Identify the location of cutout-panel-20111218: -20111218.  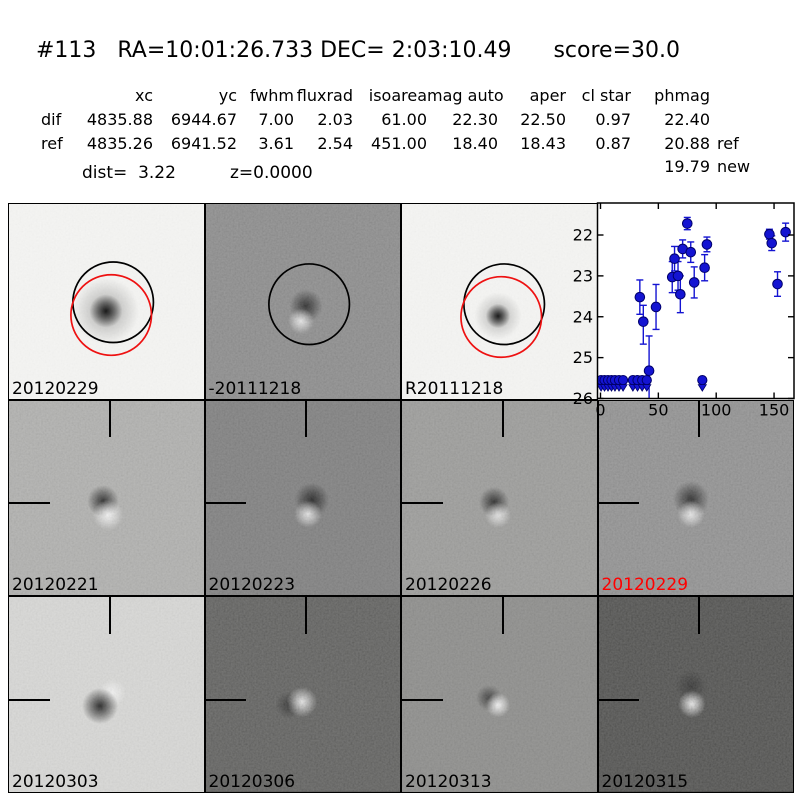
(302, 301).